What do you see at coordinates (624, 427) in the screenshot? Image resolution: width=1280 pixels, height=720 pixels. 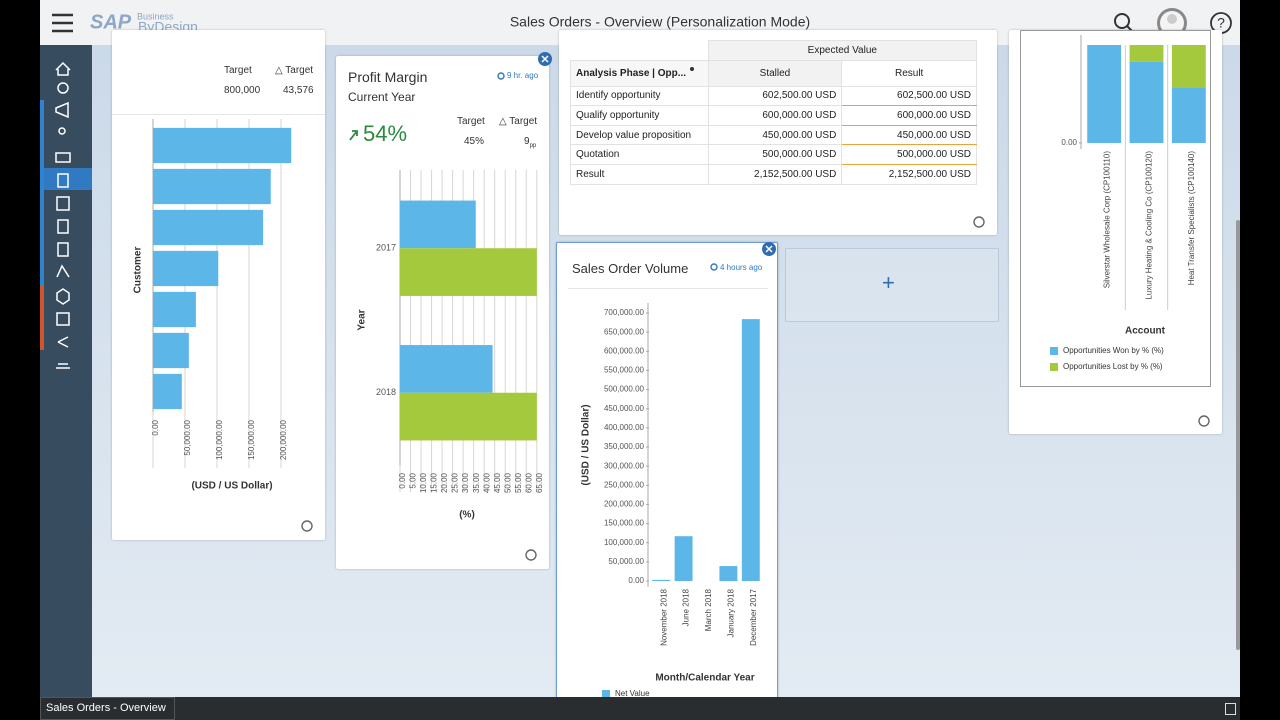 I see `y-tick-label: 400,000.00` at bounding box center [624, 427].